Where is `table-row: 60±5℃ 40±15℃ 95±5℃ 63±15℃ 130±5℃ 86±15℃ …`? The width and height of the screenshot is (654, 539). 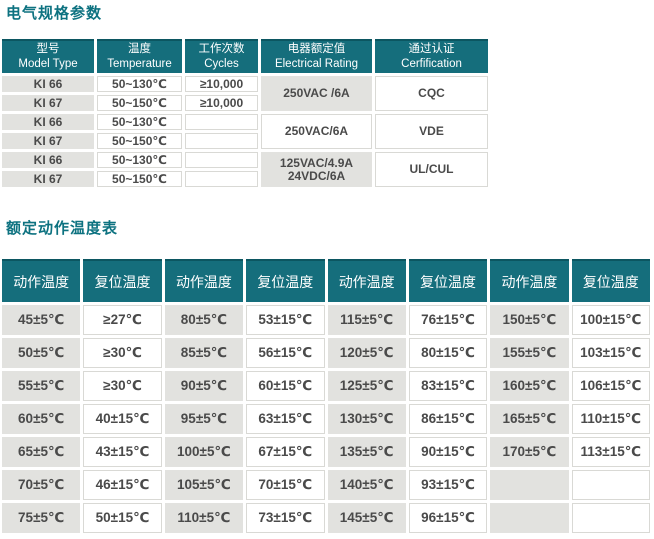 table-row: 60±5℃ 40±15℃ 95±5℃ 63±15℃ 130±5℃ 86±15℃ … is located at coordinates (326, 419).